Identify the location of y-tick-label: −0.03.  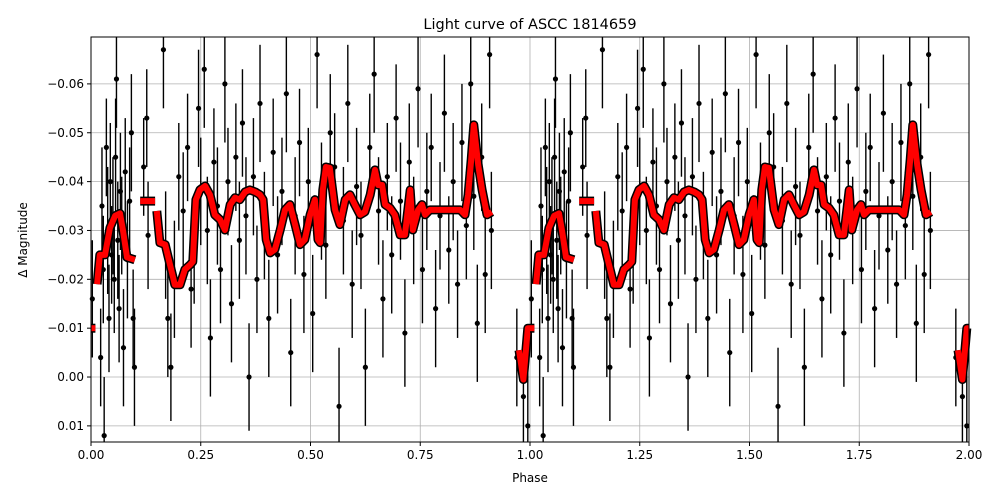
(65, 230).